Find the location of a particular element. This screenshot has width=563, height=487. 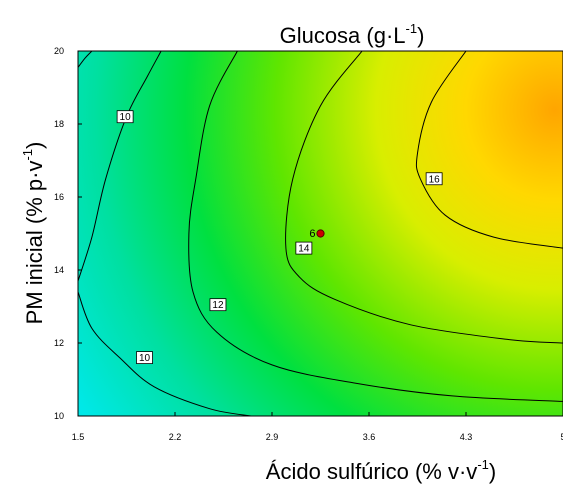

x-tick-label: 2.9 is located at coordinates (272, 437).